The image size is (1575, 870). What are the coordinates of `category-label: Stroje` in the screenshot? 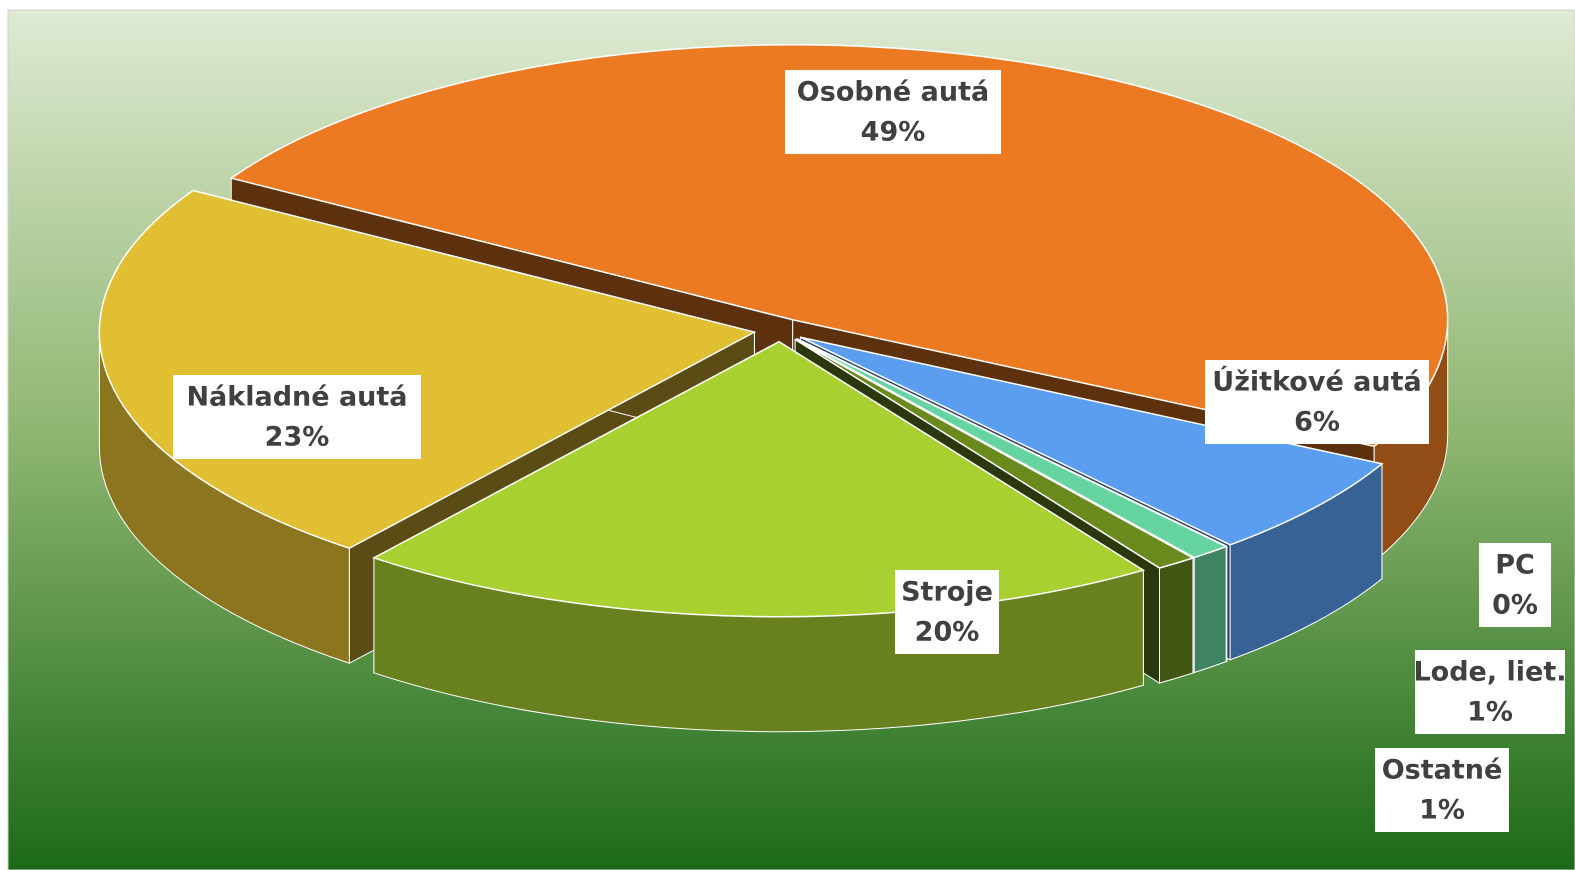 It's located at (947, 592).